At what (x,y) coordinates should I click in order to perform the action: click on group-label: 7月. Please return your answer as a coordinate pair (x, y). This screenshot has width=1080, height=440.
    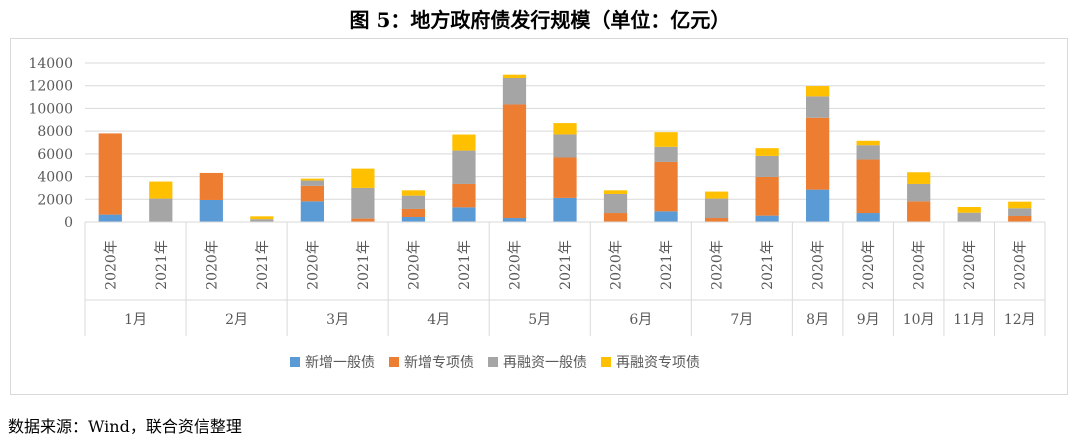
    Looking at the image, I should click on (741, 320).